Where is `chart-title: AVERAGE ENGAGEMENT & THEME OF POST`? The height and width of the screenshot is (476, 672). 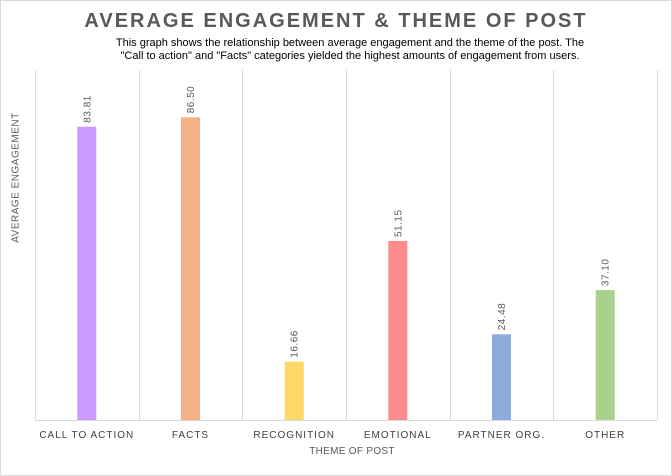
chart-title: AVERAGE ENGAGEMENT & THEME OF POST is located at coordinates (336, 21).